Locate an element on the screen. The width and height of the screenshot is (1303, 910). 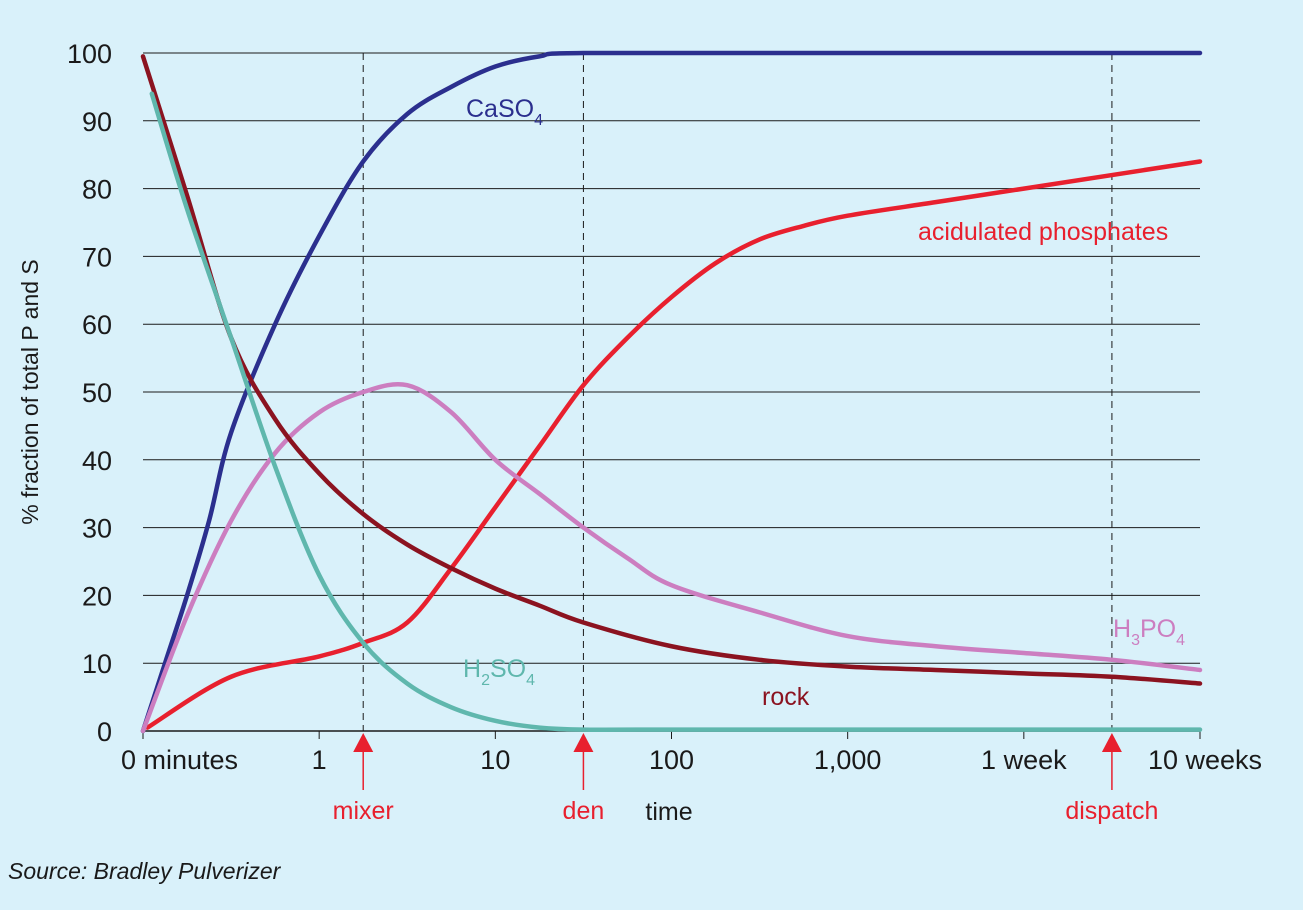
x-tick-label: 1 is located at coordinates (319, 760).